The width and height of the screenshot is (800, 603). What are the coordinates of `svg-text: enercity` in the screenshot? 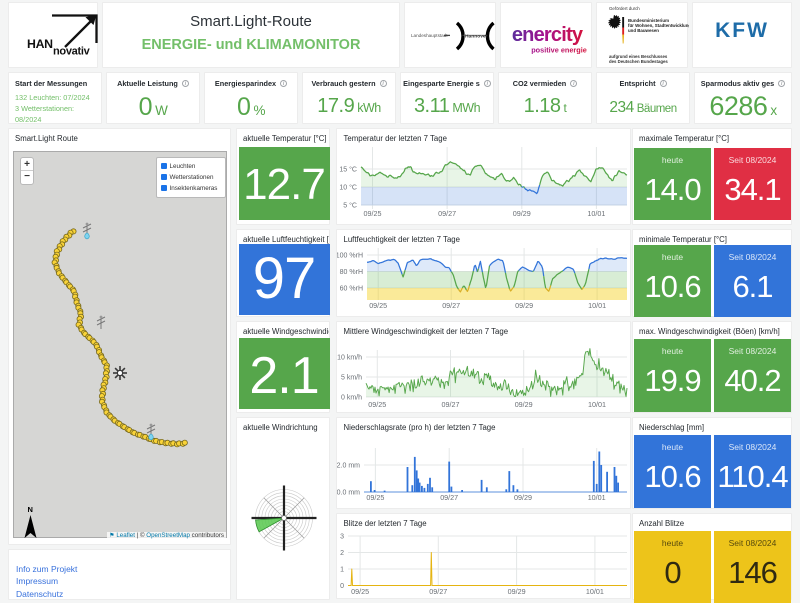 It's located at (548, 35).